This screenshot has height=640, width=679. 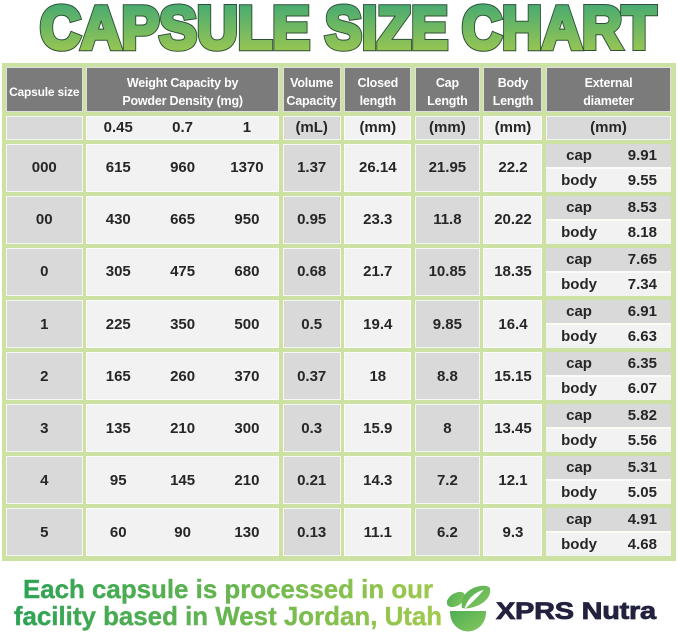 What do you see at coordinates (559, 31) in the screenshot?
I see `svg-text: CHART` at bounding box center [559, 31].